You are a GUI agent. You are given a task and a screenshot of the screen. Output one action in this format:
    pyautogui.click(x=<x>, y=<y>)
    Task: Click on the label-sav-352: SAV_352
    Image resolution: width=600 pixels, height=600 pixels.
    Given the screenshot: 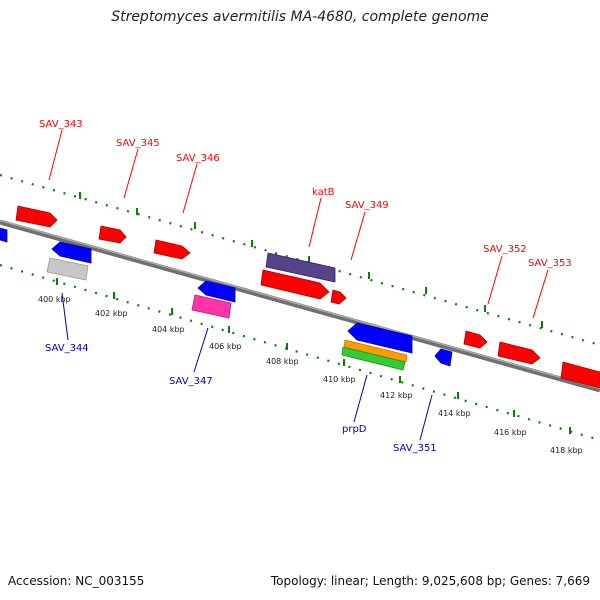 What is the action you would take?
    pyautogui.click(x=505, y=249)
    